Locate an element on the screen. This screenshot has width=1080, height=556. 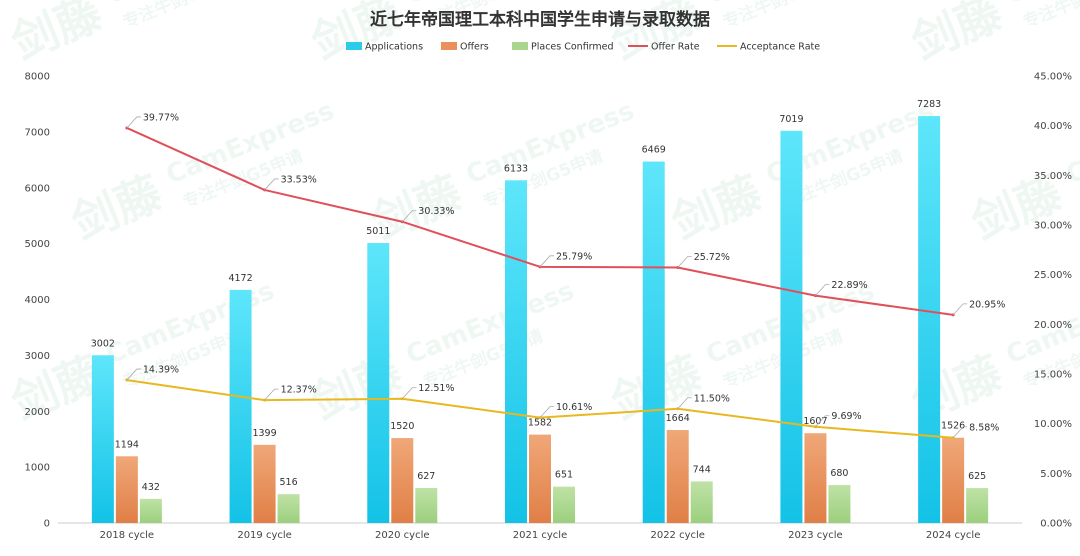
y-right-tick-label: 10.00% is located at coordinates (1053, 424).